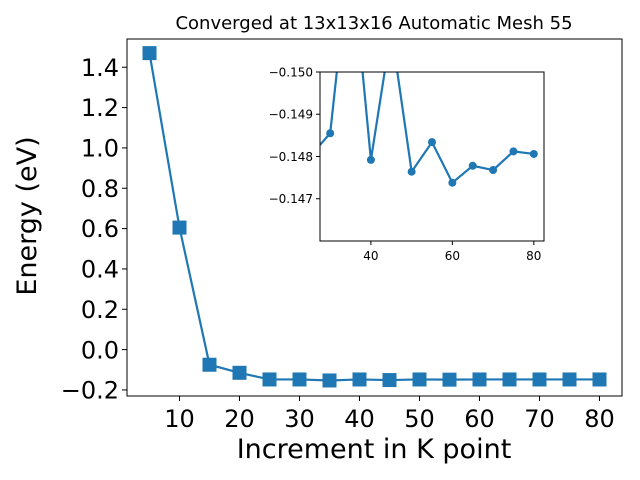 The width and height of the screenshot is (640, 480). I want to click on inset-x-tick-label: 40, so click(370, 256).